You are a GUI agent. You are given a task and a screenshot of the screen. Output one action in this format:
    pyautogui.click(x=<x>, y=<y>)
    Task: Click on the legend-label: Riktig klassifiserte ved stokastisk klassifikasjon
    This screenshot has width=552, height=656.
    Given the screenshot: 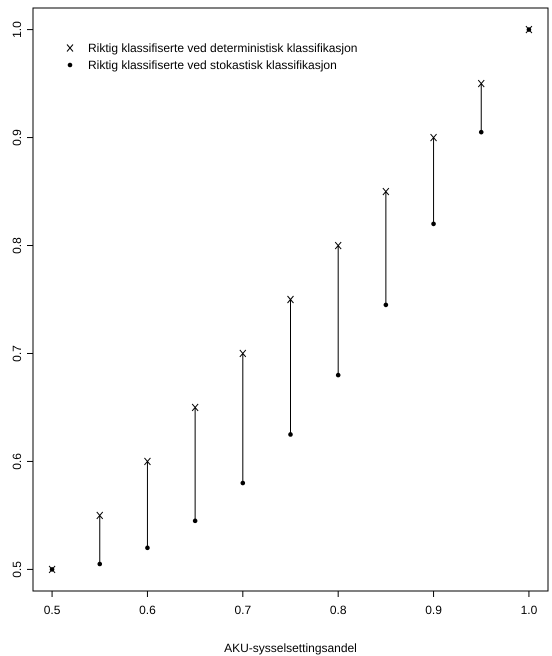 What is the action you would take?
    pyautogui.click(x=212, y=65)
    